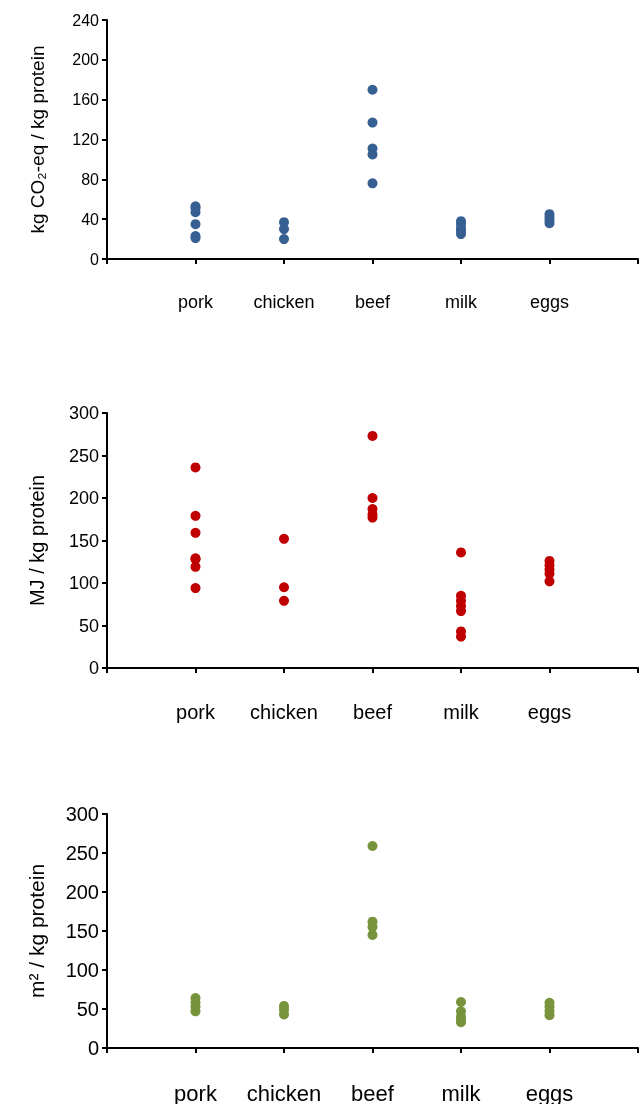 Image resolution: width=641 pixels, height=1104 pixels. What do you see at coordinates (37, 540) in the screenshot?
I see `y-axis-title: MJ / kg protein` at bounding box center [37, 540].